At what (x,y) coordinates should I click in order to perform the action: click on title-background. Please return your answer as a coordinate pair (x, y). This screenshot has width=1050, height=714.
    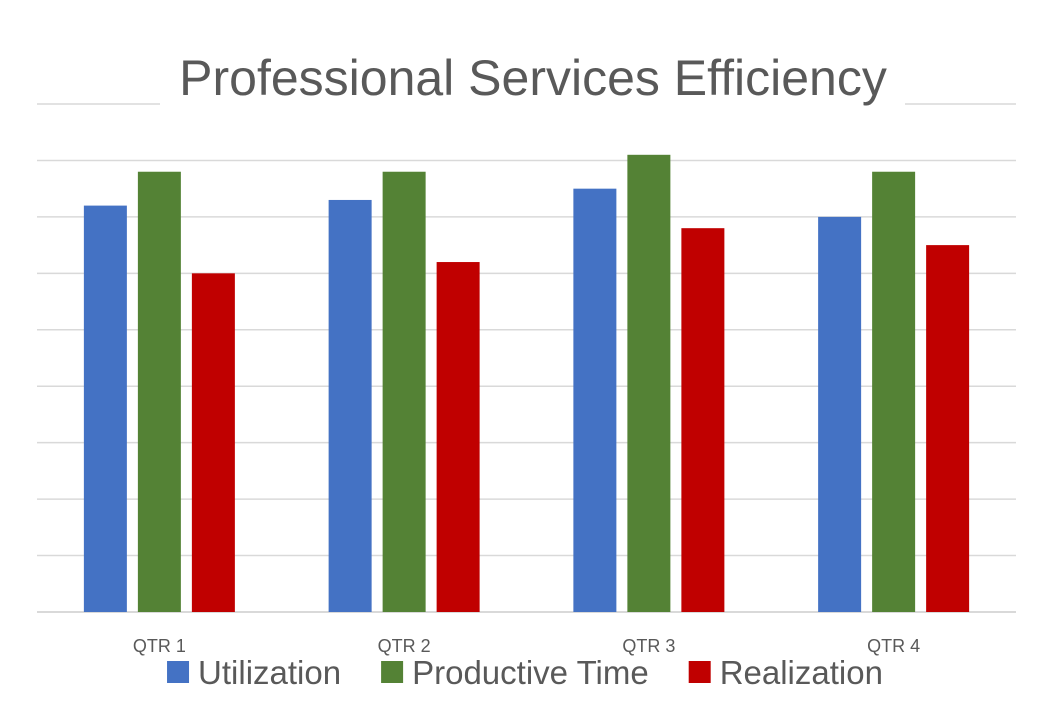
    Looking at the image, I should click on (532, 80).